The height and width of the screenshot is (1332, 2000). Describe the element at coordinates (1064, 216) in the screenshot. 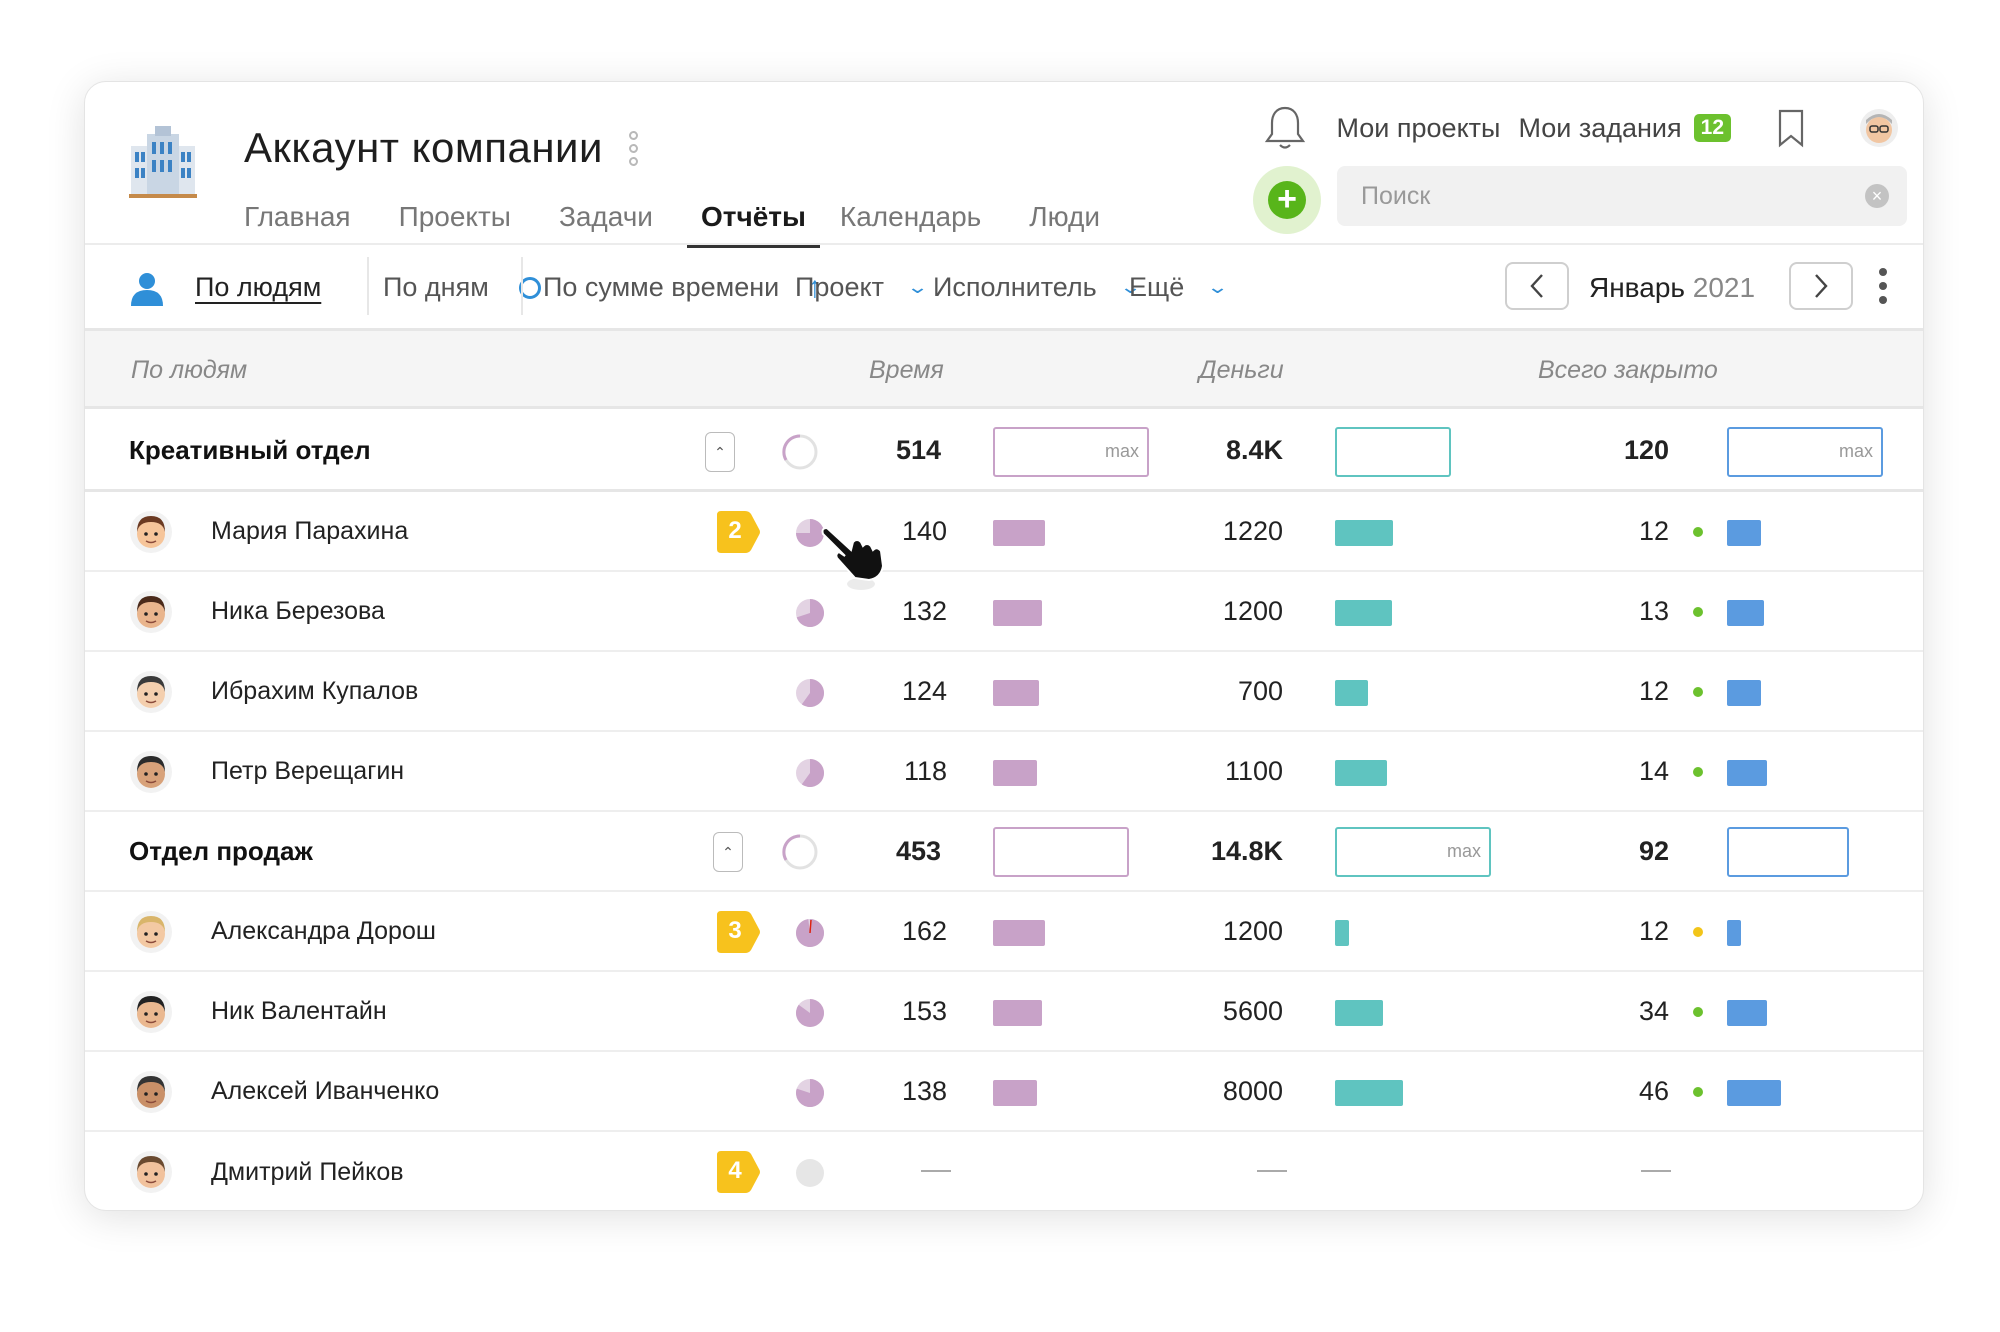

I see `tab-people: Люди` at that location.